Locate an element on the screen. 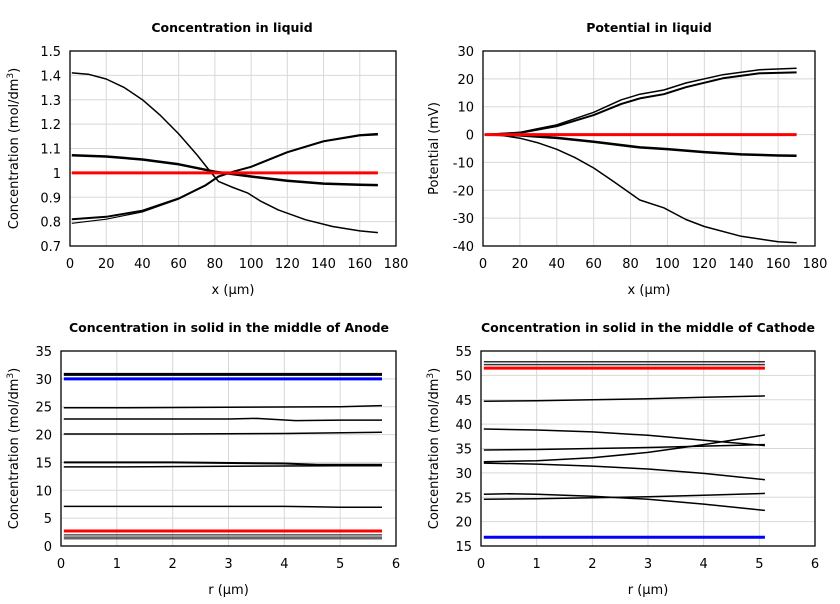 Image resolution: width=840 pixels, height=604 pixels. x-tick-label: 180 is located at coordinates (815, 264).